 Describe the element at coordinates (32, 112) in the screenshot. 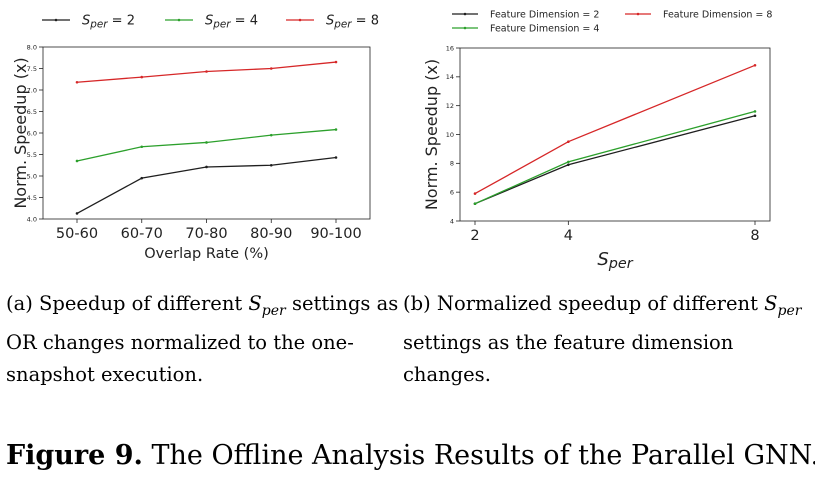

I see `chart-a-ytick-label: 6.5` at that location.